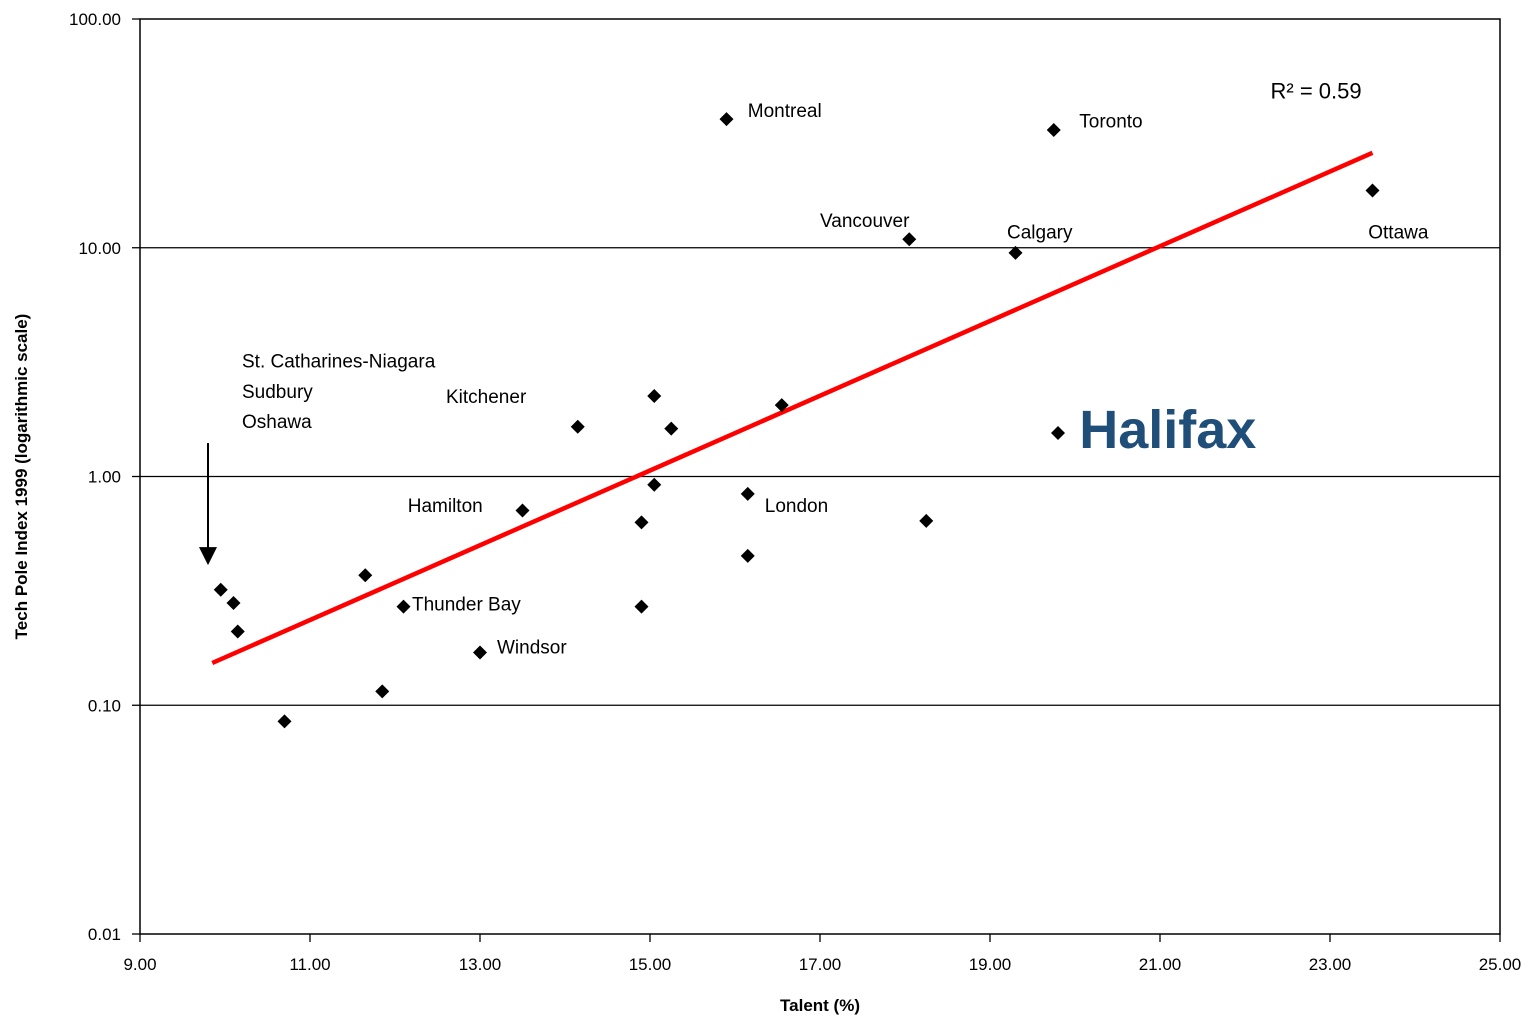 The height and width of the screenshot is (1016, 1539). I want to click on x-axis-title: Talent (%), so click(820, 1005).